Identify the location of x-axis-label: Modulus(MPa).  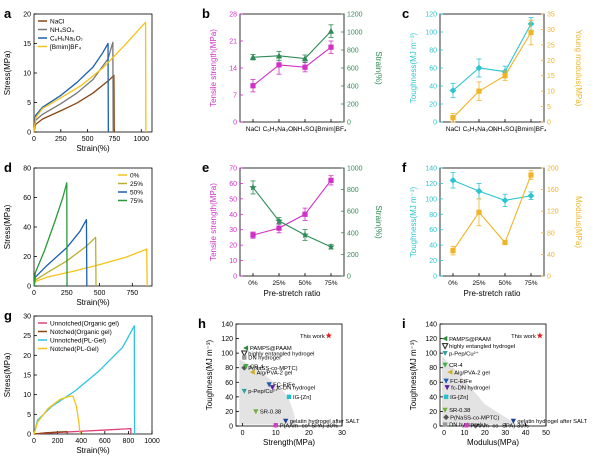
(493, 442).